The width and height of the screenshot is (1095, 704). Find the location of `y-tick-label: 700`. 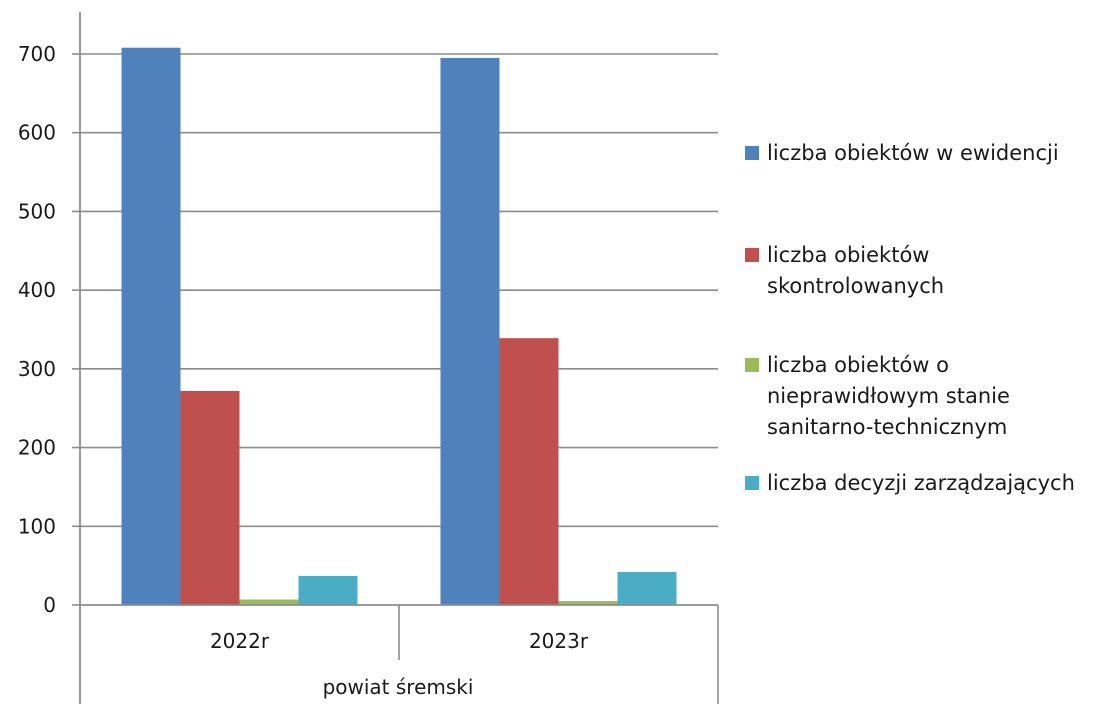

y-tick-label: 700 is located at coordinates (37, 54).